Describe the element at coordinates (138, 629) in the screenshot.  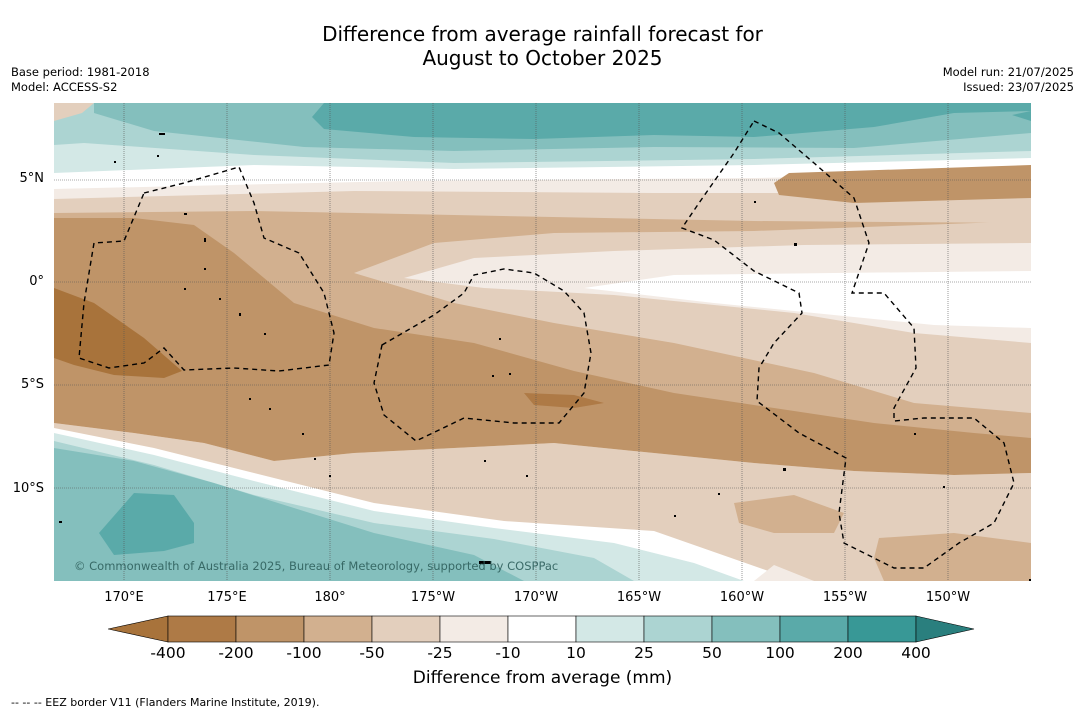
I see `colorbar-arrow-low` at that location.